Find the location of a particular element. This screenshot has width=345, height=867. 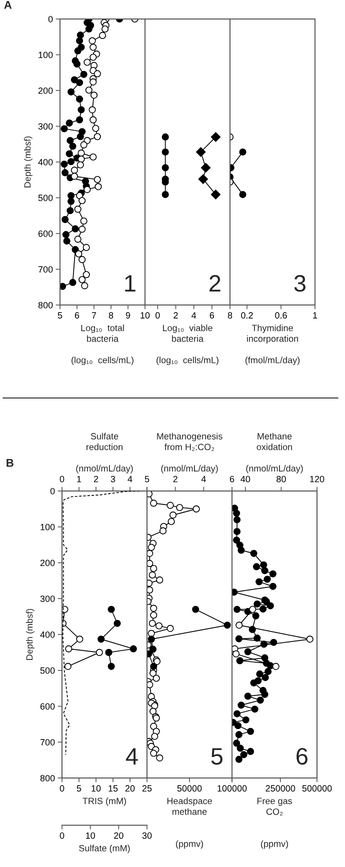

x-axis-title: Sulfate (mM) is located at coordinates (104, 849).